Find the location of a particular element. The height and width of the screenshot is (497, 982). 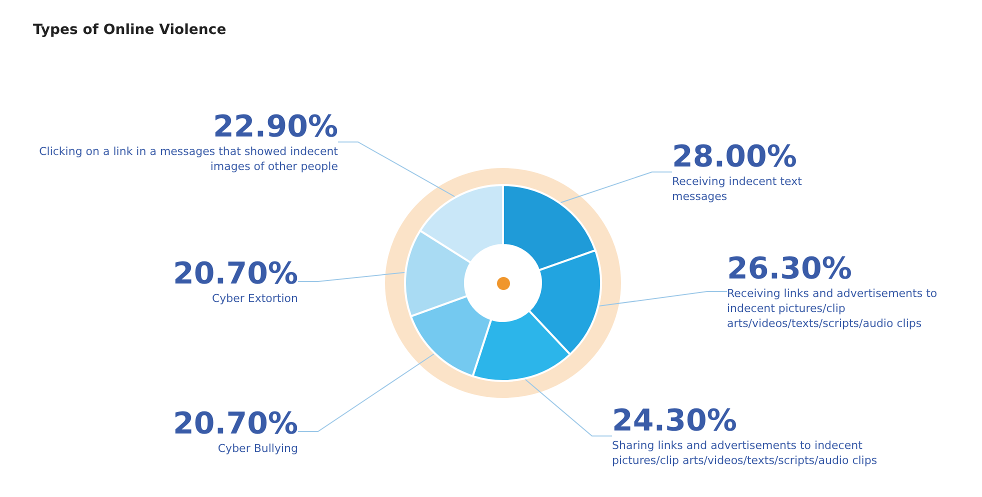

slice-label: Receiving indecent text messages is located at coordinates (737, 189).